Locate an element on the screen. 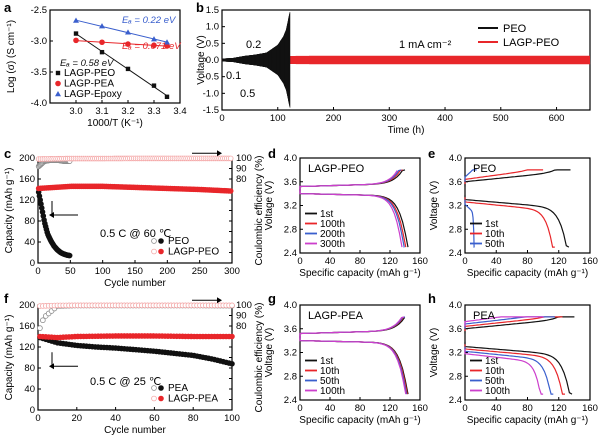  discharge-curve-g-50th is located at coordinates (353, 365).